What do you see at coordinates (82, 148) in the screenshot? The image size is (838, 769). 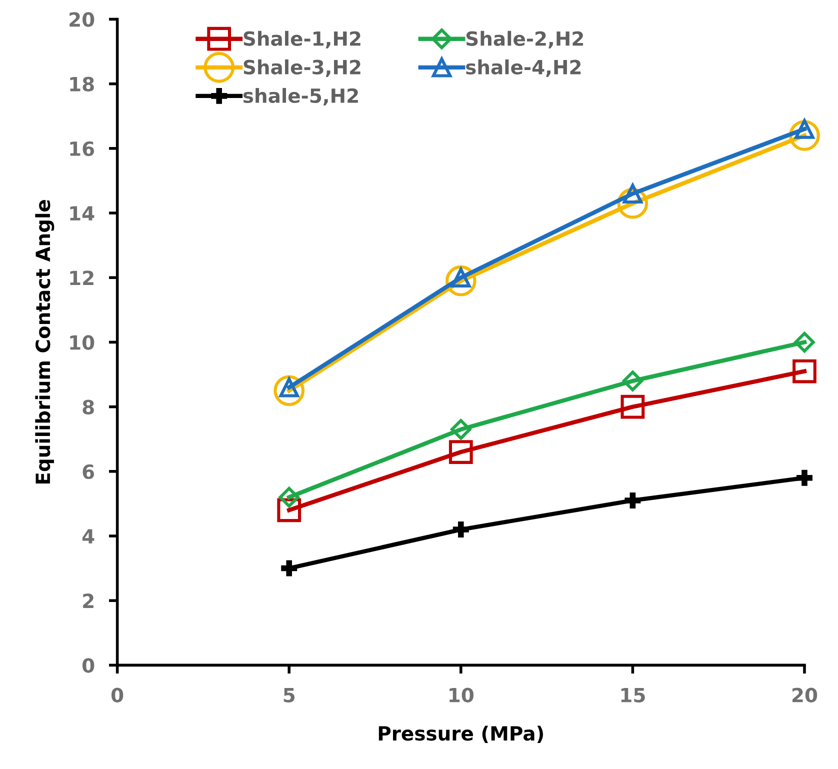 I see `y-tick-label: 16` at bounding box center [82, 148].